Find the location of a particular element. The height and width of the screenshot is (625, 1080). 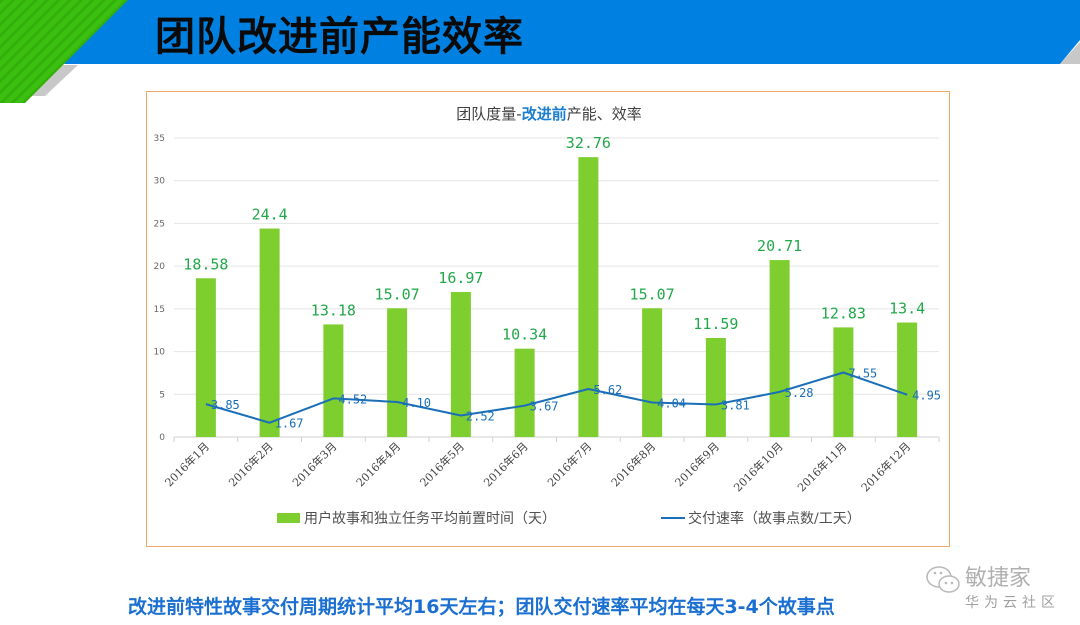

line-series is located at coordinates (556, 397).